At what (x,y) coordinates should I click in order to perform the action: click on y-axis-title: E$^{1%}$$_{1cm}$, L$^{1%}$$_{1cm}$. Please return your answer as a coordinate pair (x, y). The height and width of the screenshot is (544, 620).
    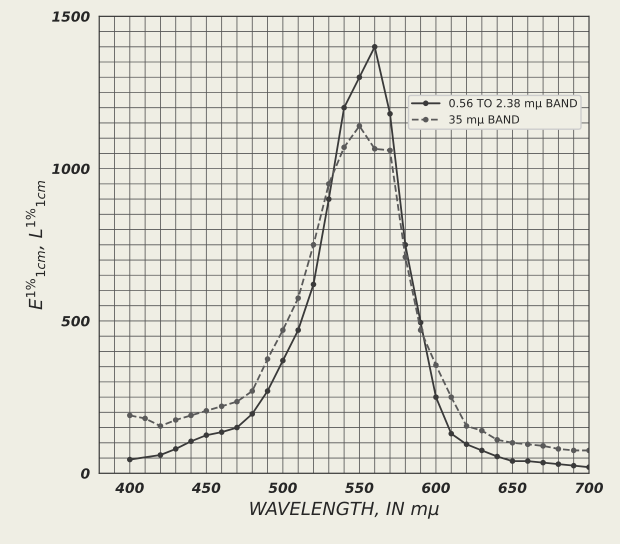
    Looking at the image, I should click on (36, 245).